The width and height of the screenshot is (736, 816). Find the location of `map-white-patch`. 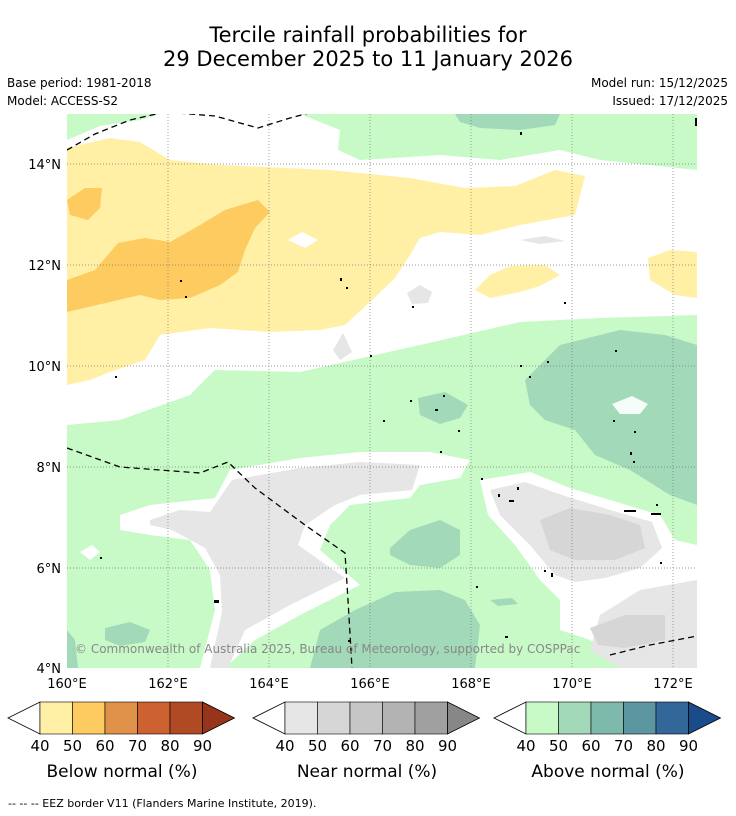

map-white-patch is located at coordinates (303, 240).